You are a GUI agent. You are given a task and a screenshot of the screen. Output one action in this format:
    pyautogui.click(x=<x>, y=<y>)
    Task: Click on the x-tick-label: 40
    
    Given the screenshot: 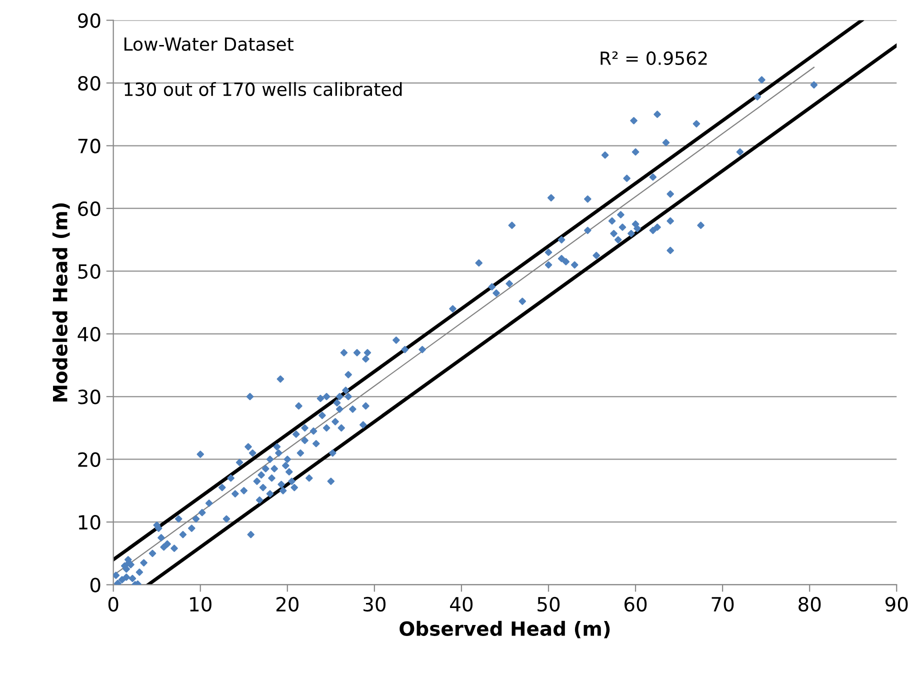 What is the action you would take?
    pyautogui.click(x=461, y=604)
    